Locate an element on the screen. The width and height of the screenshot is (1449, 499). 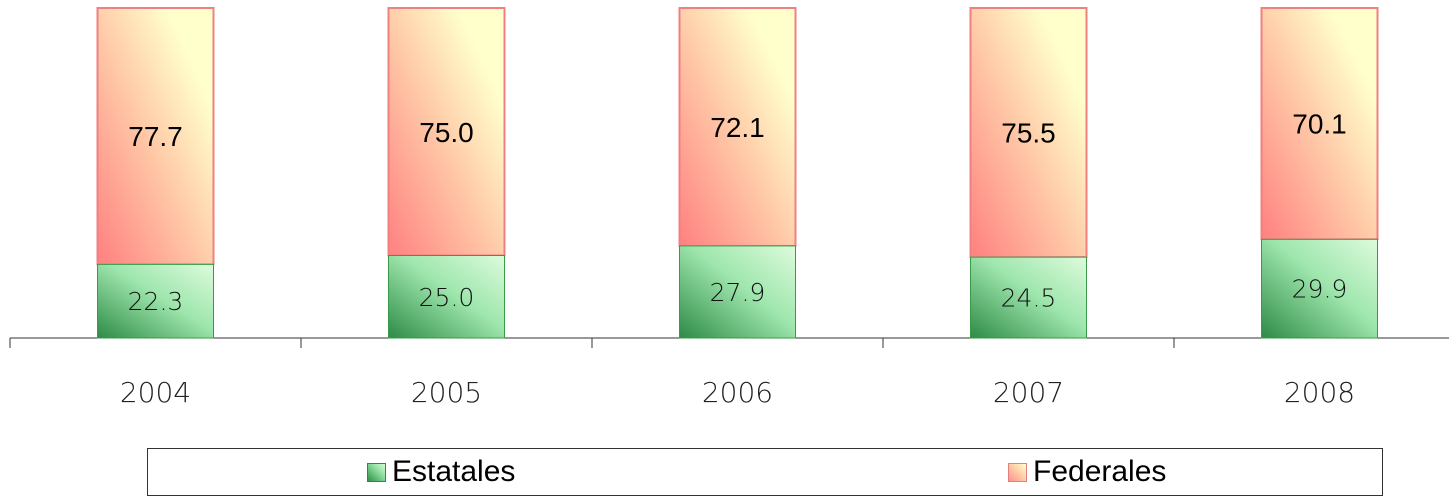
x-tick-label-2004: 2004 is located at coordinates (155, 392).